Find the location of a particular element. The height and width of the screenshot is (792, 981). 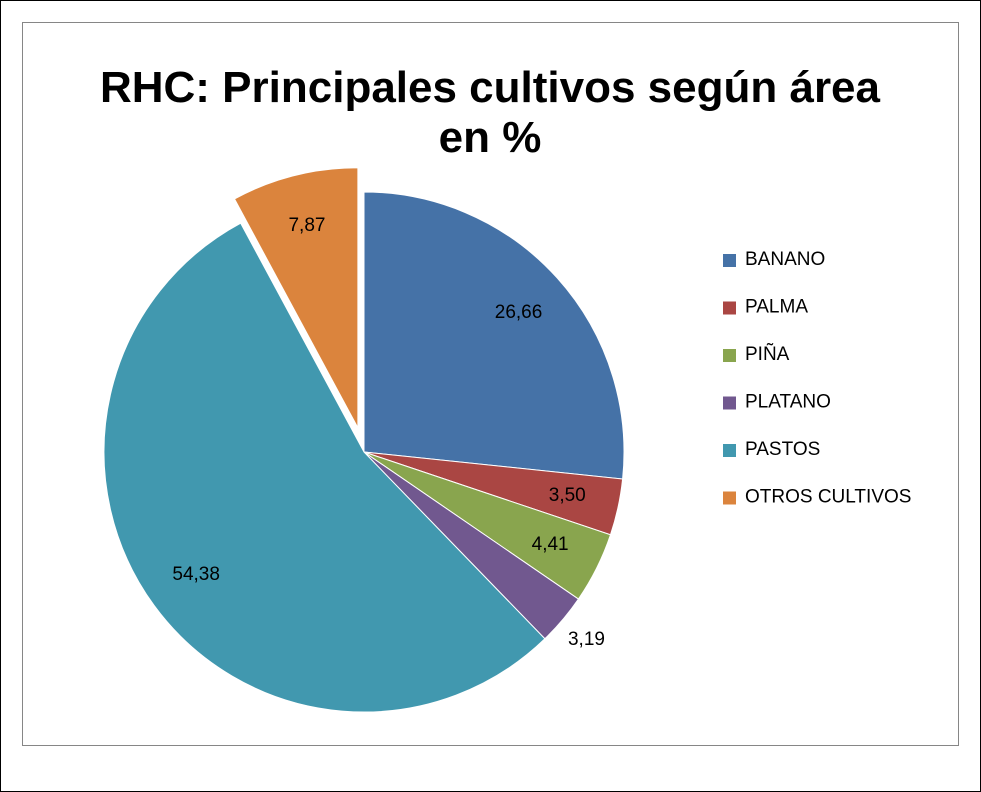

data-label: 54,38 is located at coordinates (196, 574).